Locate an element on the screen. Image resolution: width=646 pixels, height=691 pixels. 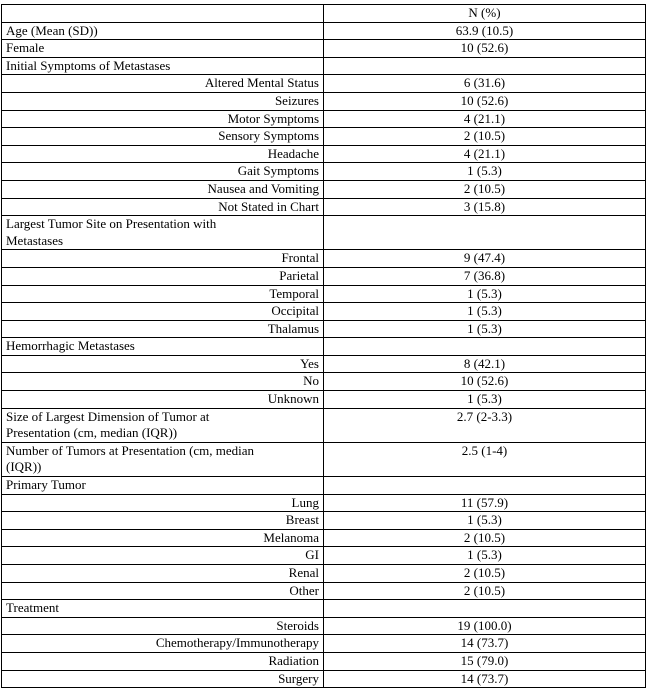
row-label: Not Stated in Chart is located at coordinates (162, 207).